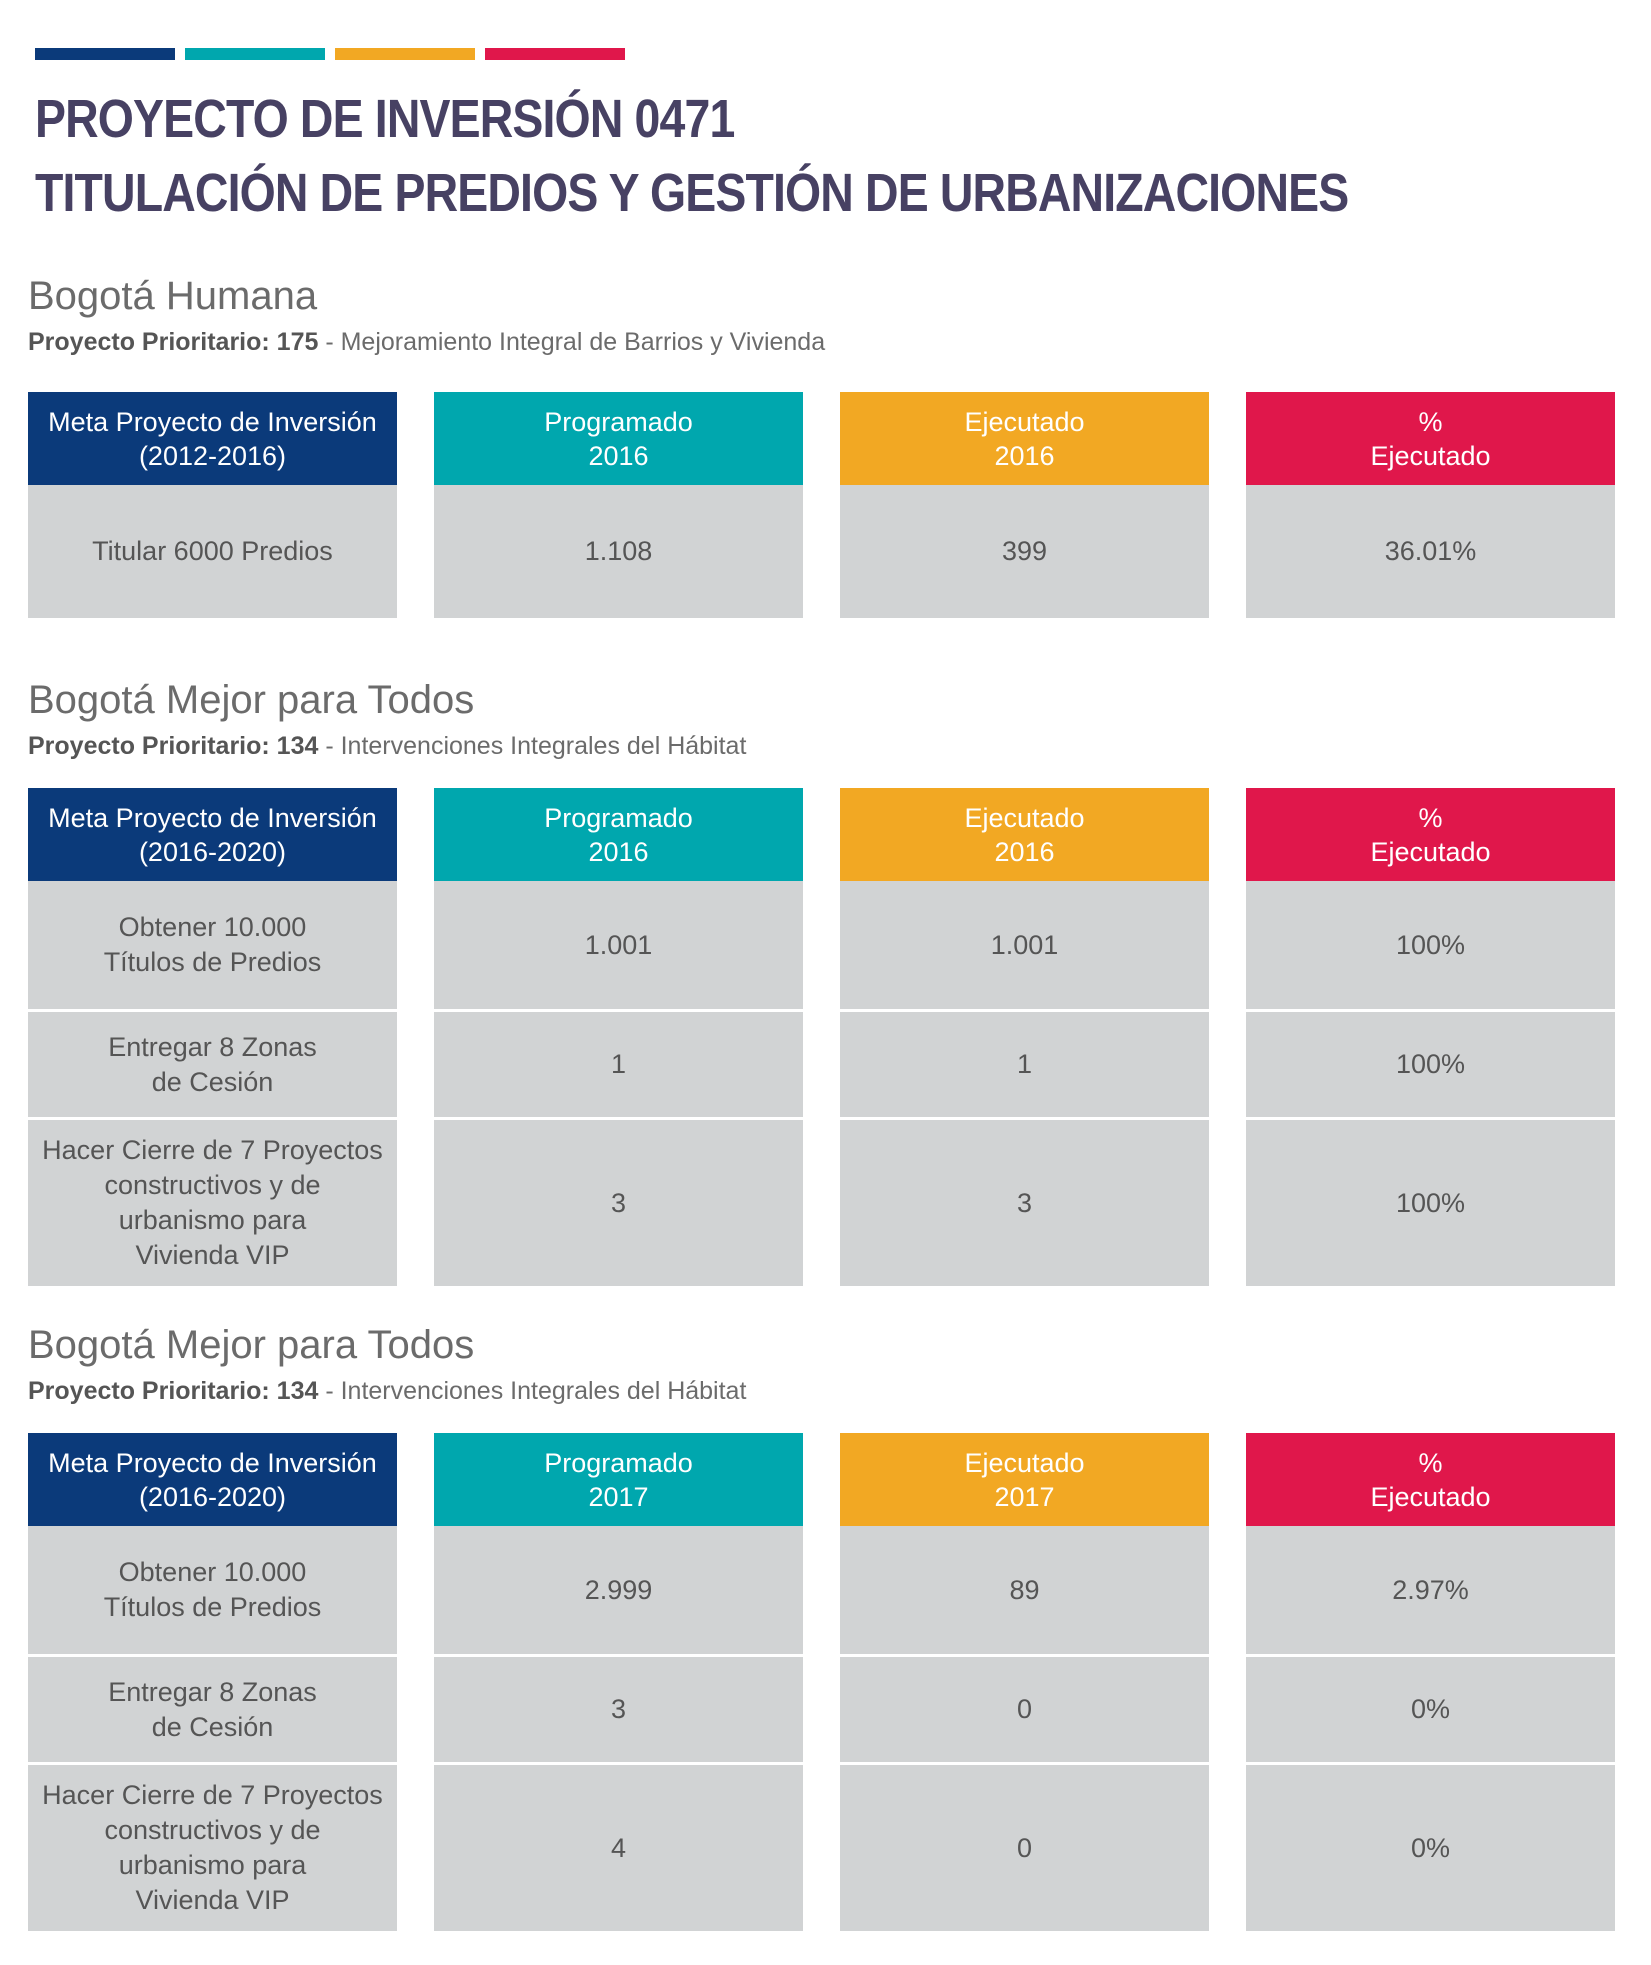 Image resolution: width=1651 pixels, height=1965 pixels. Describe the element at coordinates (1024, 1063) in the screenshot. I see `cell-ejecutado: 1` at that location.